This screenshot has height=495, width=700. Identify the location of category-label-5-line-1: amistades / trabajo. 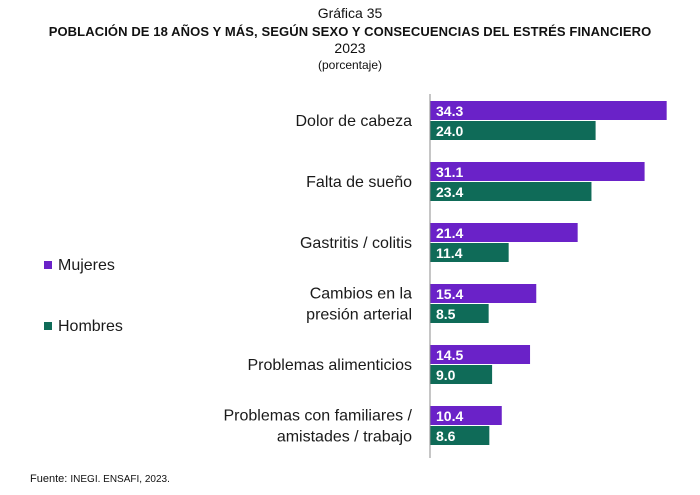
(344, 437).